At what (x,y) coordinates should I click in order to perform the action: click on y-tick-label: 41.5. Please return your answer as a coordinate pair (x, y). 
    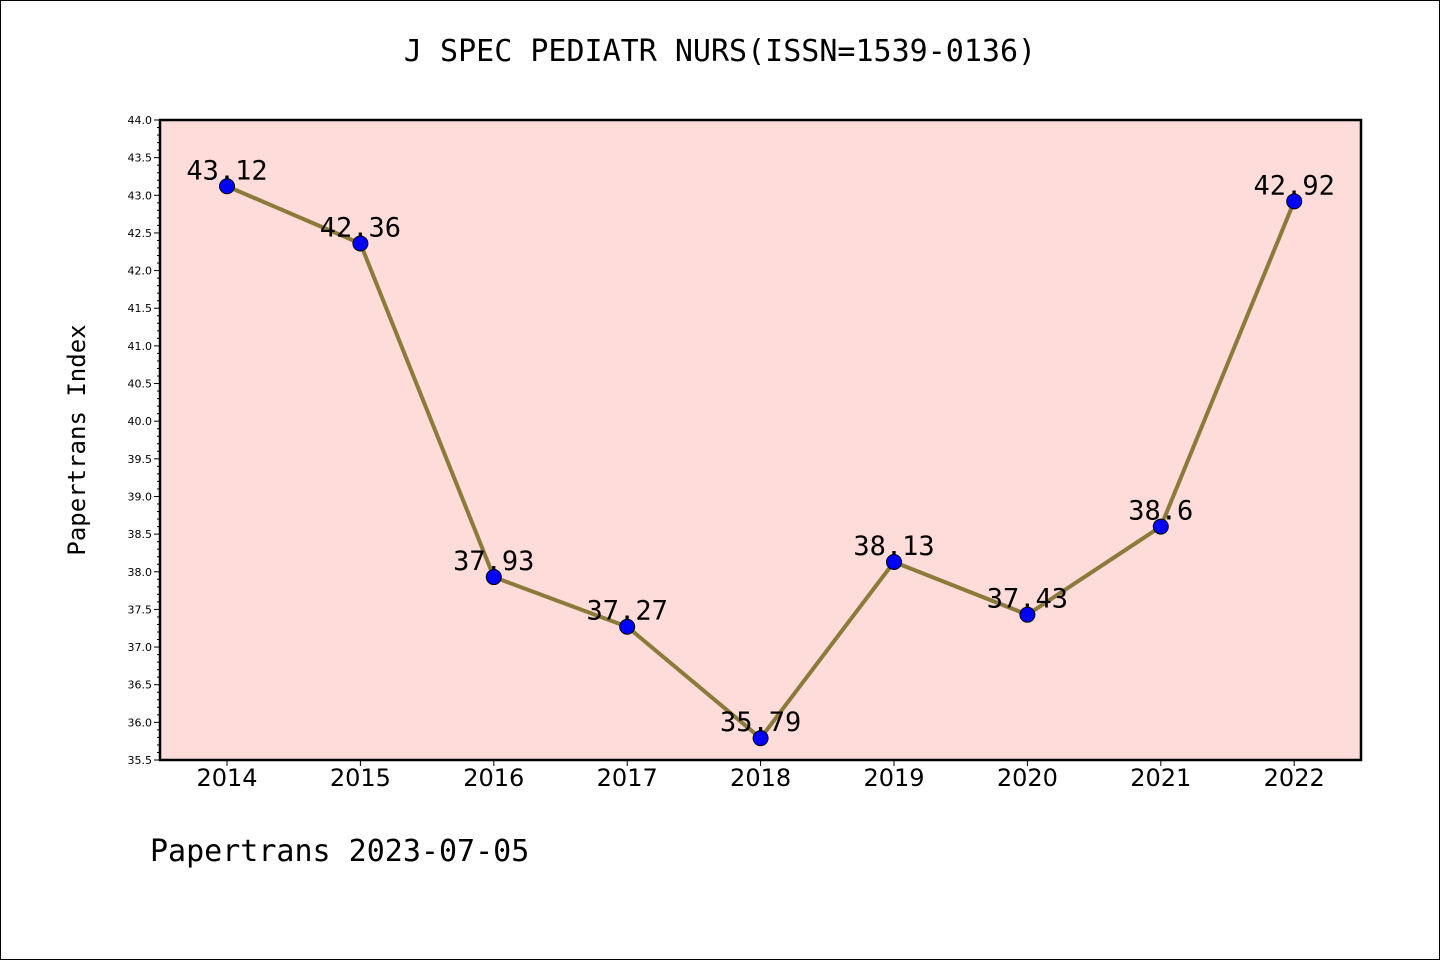
    Looking at the image, I should click on (140, 308).